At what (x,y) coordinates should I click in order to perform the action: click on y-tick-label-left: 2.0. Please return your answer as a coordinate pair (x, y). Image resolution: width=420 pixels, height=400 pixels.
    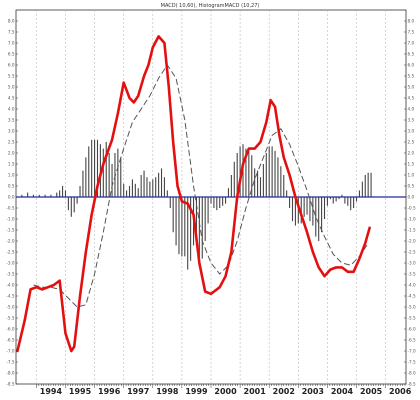
    Looking at the image, I should click on (11, 152).